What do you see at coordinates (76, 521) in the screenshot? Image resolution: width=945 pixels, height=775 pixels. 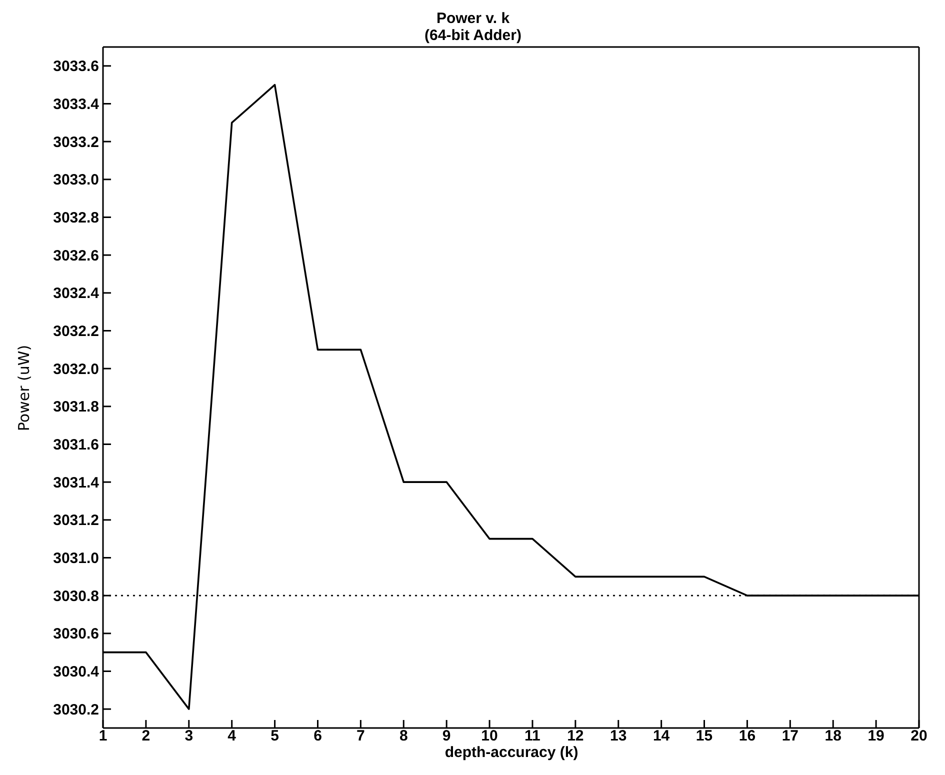 I see `y-tick-label: 3031.2` at bounding box center [76, 521].